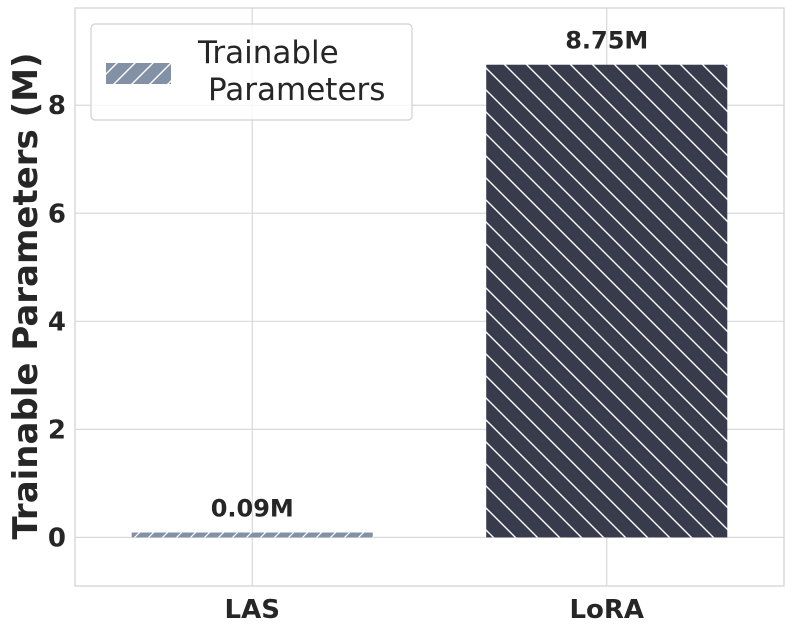 This screenshot has height=632, width=793. Describe the element at coordinates (296, 90) in the screenshot. I see `legend-label-line2: Parameters` at that location.